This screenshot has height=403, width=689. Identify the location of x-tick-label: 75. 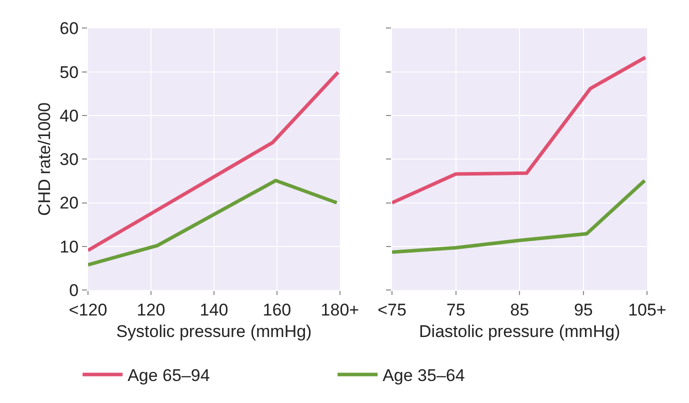
(456, 310).